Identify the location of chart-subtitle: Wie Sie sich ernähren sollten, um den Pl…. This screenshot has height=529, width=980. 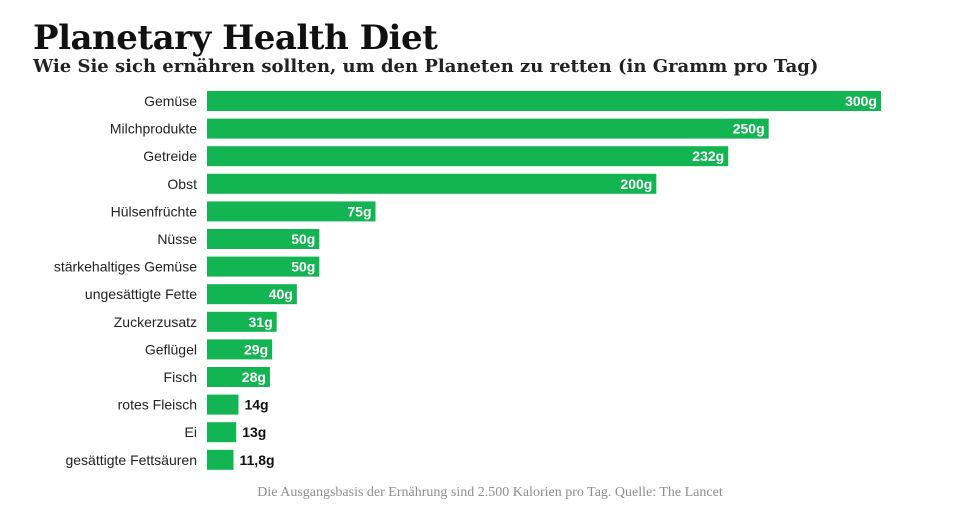
(426, 66).